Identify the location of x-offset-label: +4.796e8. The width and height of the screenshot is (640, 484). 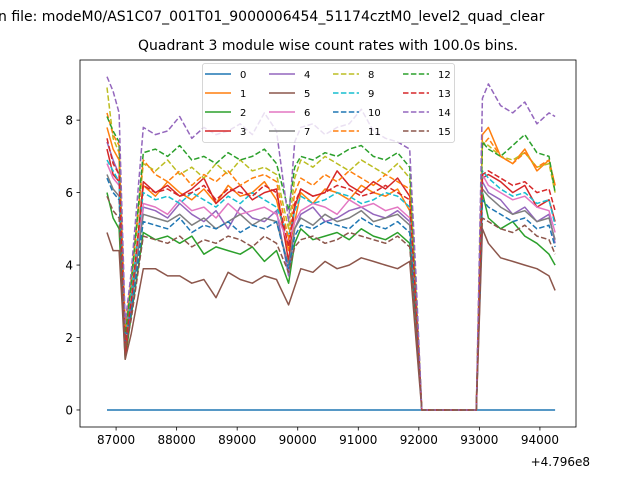
(560, 462).